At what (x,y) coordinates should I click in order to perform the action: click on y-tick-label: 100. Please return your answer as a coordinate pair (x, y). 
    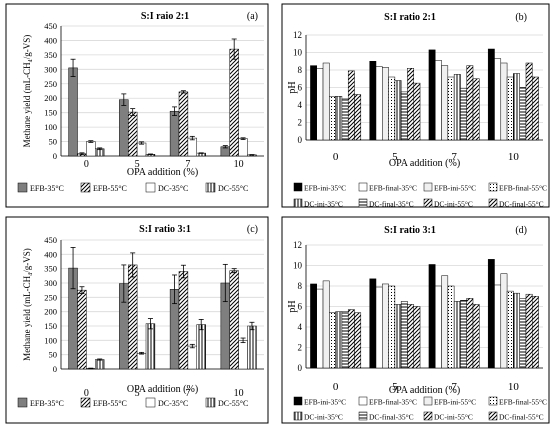
    Looking at the image, I should click on (50, 340).